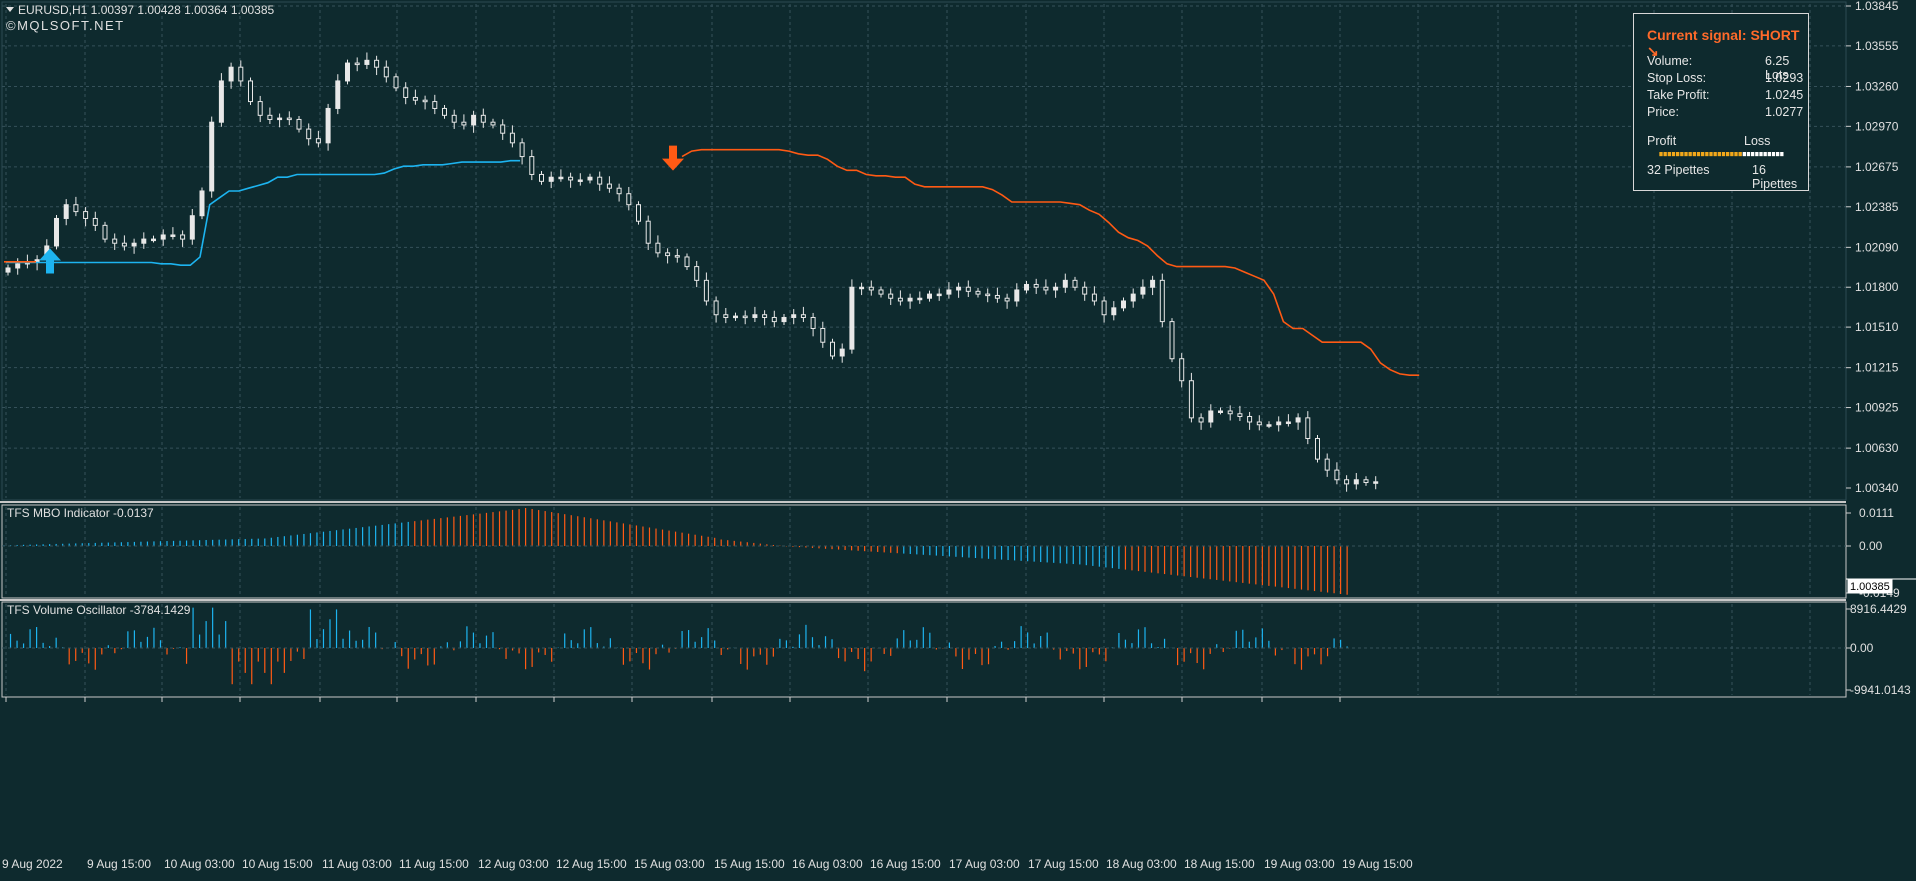  Describe the element at coordinates (1877, 6) in the screenshot. I see `price-tick-label: 1.03845` at that location.